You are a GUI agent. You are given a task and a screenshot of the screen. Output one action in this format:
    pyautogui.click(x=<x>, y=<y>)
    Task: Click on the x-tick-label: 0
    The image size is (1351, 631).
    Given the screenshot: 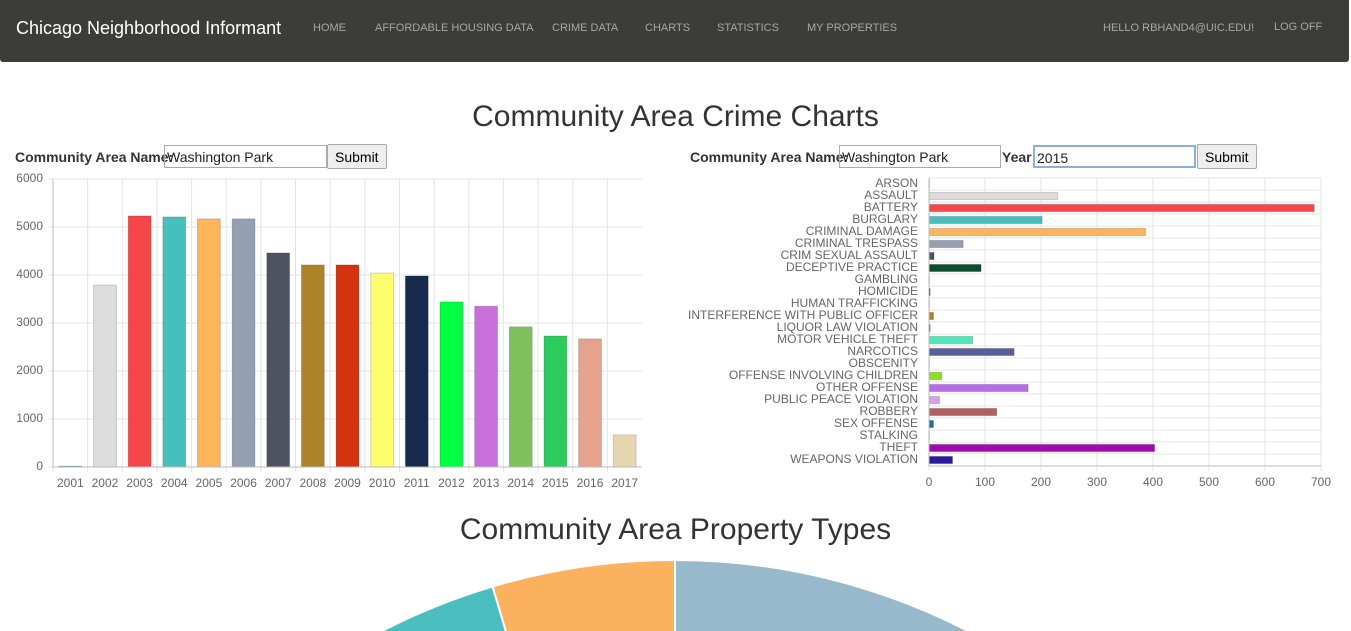 What is the action you would take?
    pyautogui.click(x=929, y=482)
    